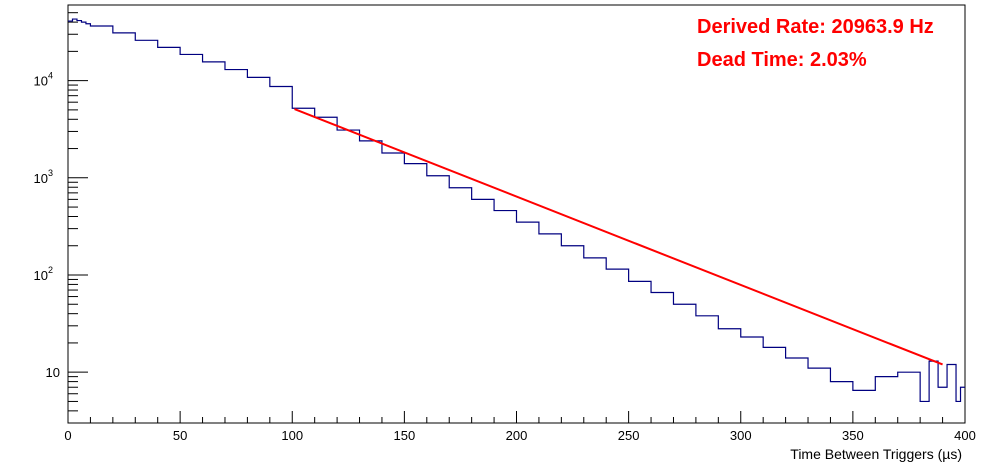 The height and width of the screenshot is (472, 996). What do you see at coordinates (43, 177) in the screenshot?
I see `y-tick-label: 10³` at bounding box center [43, 177].